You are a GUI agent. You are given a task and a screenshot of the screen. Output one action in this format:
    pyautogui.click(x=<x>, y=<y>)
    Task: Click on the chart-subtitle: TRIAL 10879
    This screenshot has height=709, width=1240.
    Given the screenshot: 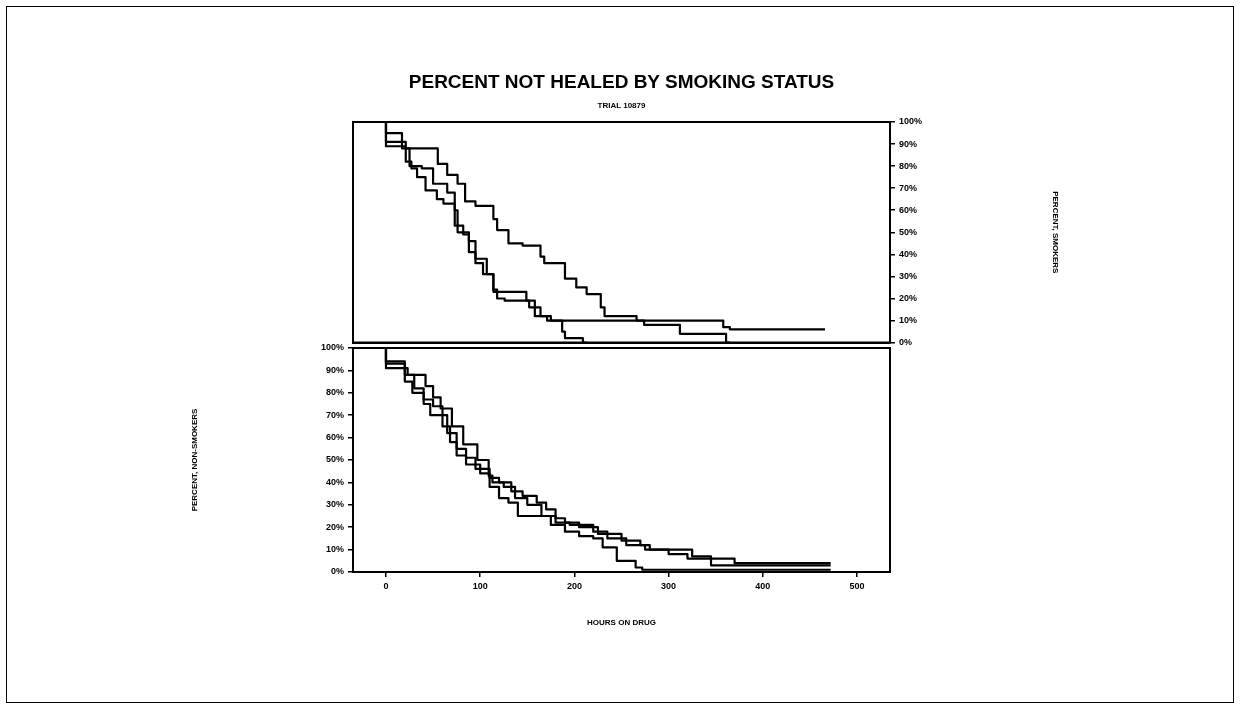 What is the action you would take?
    pyautogui.click(x=621, y=106)
    